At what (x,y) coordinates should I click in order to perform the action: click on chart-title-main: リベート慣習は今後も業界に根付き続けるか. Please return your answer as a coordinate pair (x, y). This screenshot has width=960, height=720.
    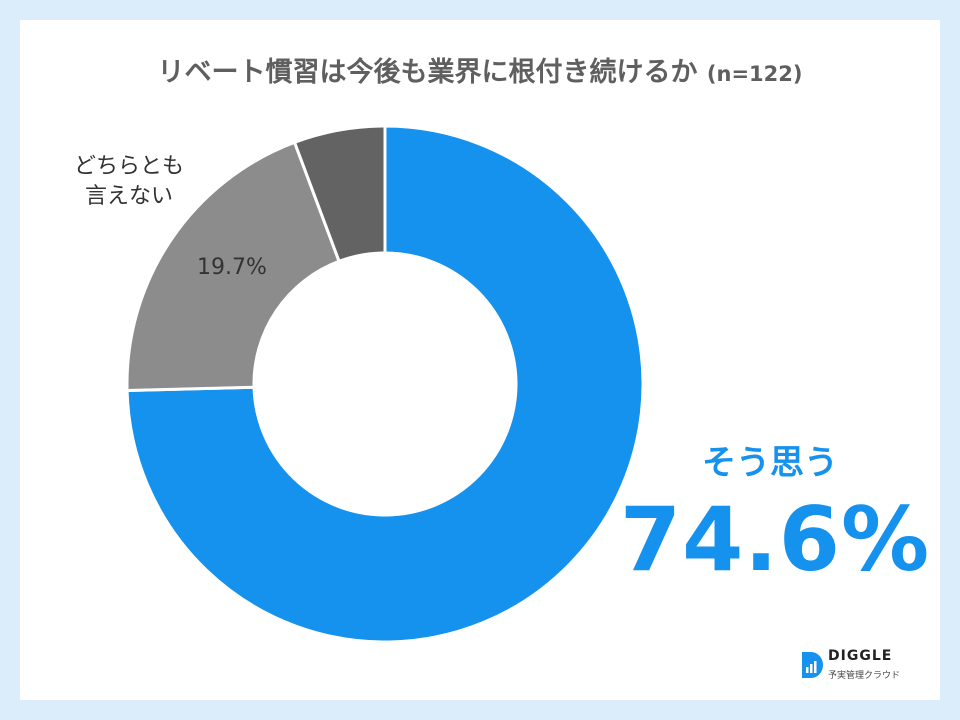
    Looking at the image, I should click on (427, 72).